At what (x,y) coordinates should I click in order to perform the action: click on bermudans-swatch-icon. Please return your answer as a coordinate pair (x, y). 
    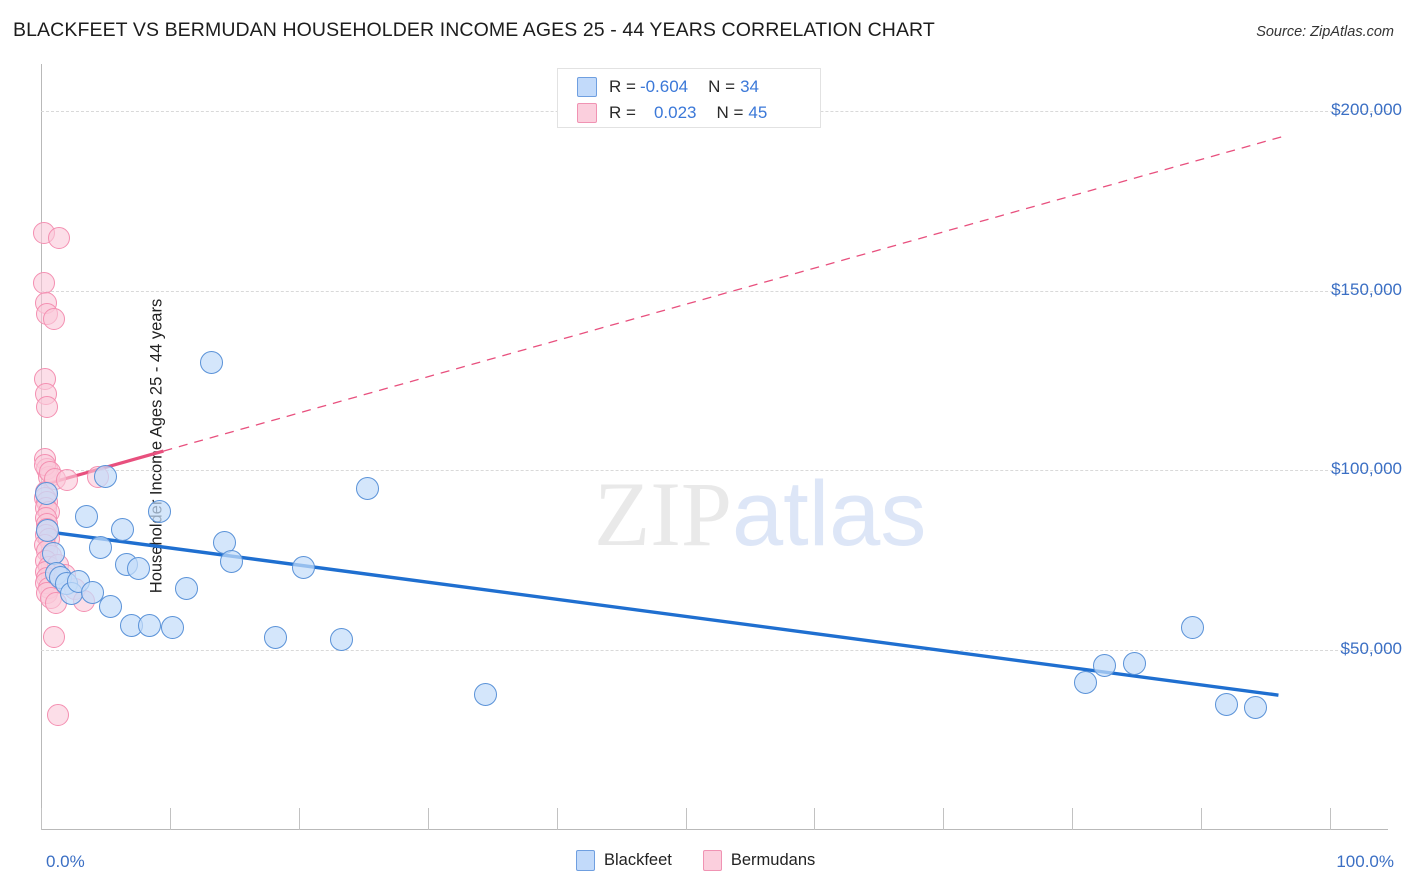
    Looking at the image, I should click on (587, 113).